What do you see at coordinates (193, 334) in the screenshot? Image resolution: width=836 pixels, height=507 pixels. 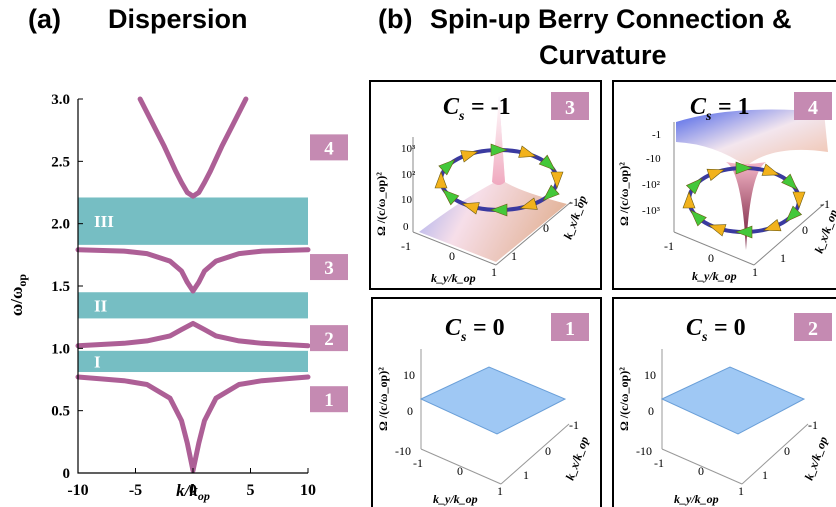 I see `band-2-curve` at bounding box center [193, 334].